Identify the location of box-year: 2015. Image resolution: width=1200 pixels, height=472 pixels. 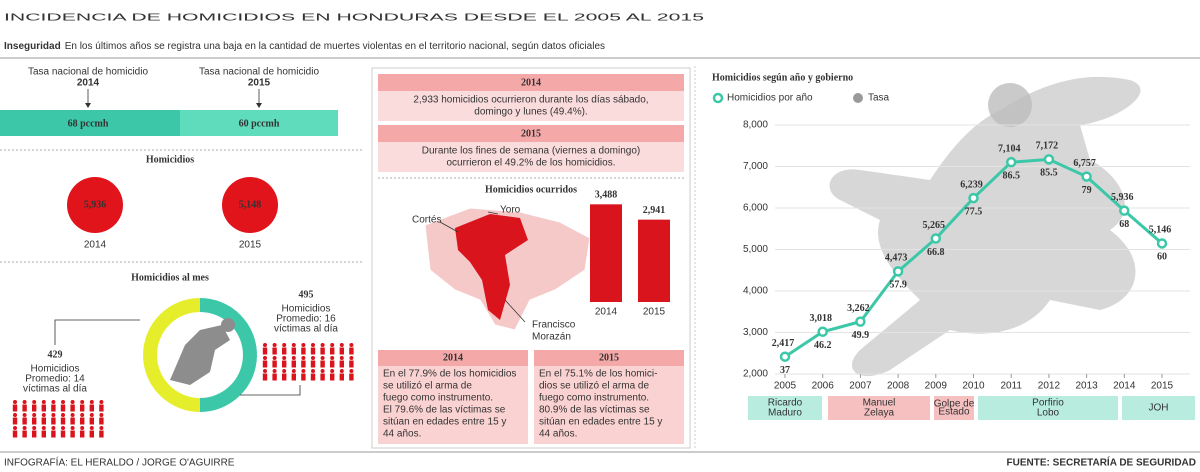
(609, 357).